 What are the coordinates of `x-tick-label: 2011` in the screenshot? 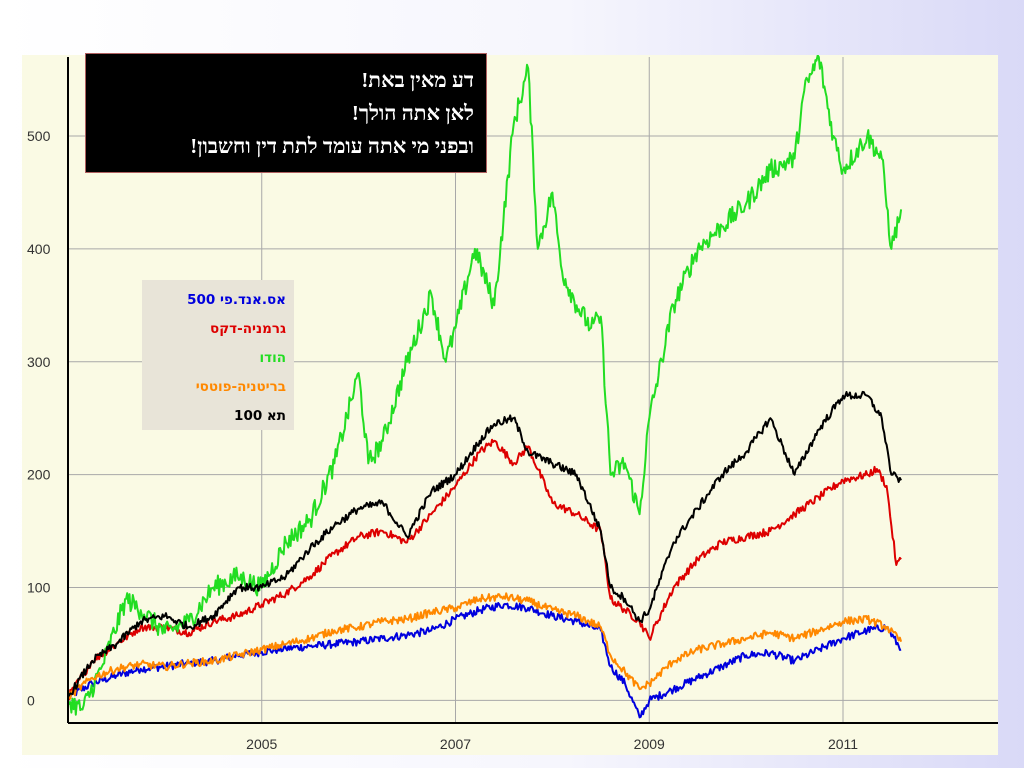 It's located at (843, 744).